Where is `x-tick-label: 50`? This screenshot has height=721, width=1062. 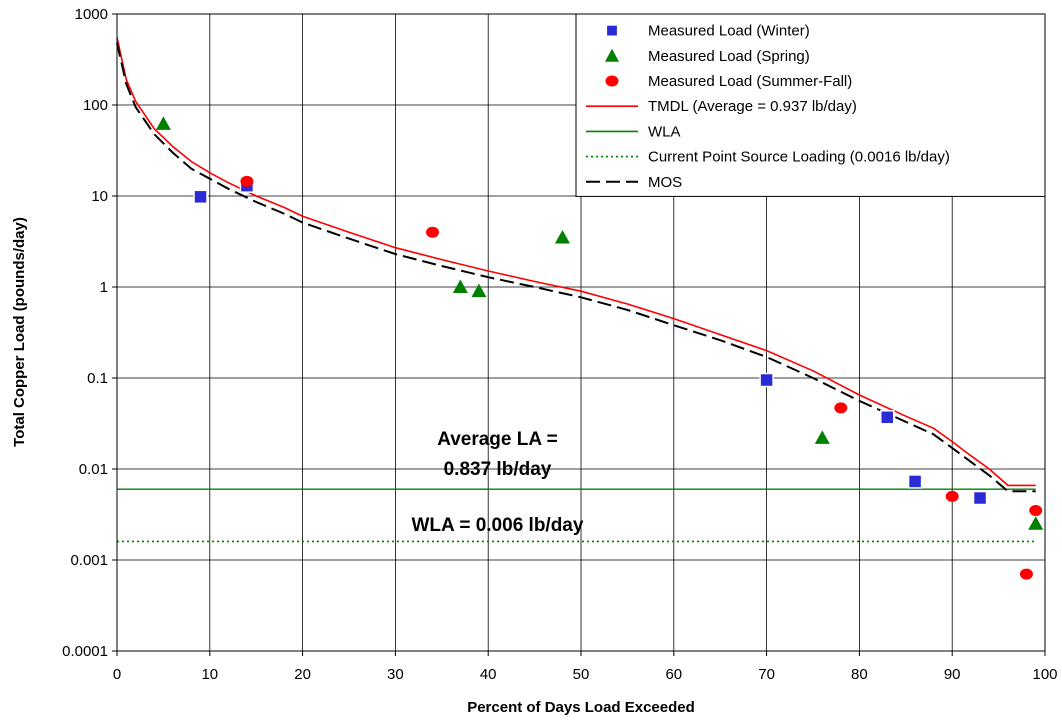 x-tick-label: 50 is located at coordinates (581, 674).